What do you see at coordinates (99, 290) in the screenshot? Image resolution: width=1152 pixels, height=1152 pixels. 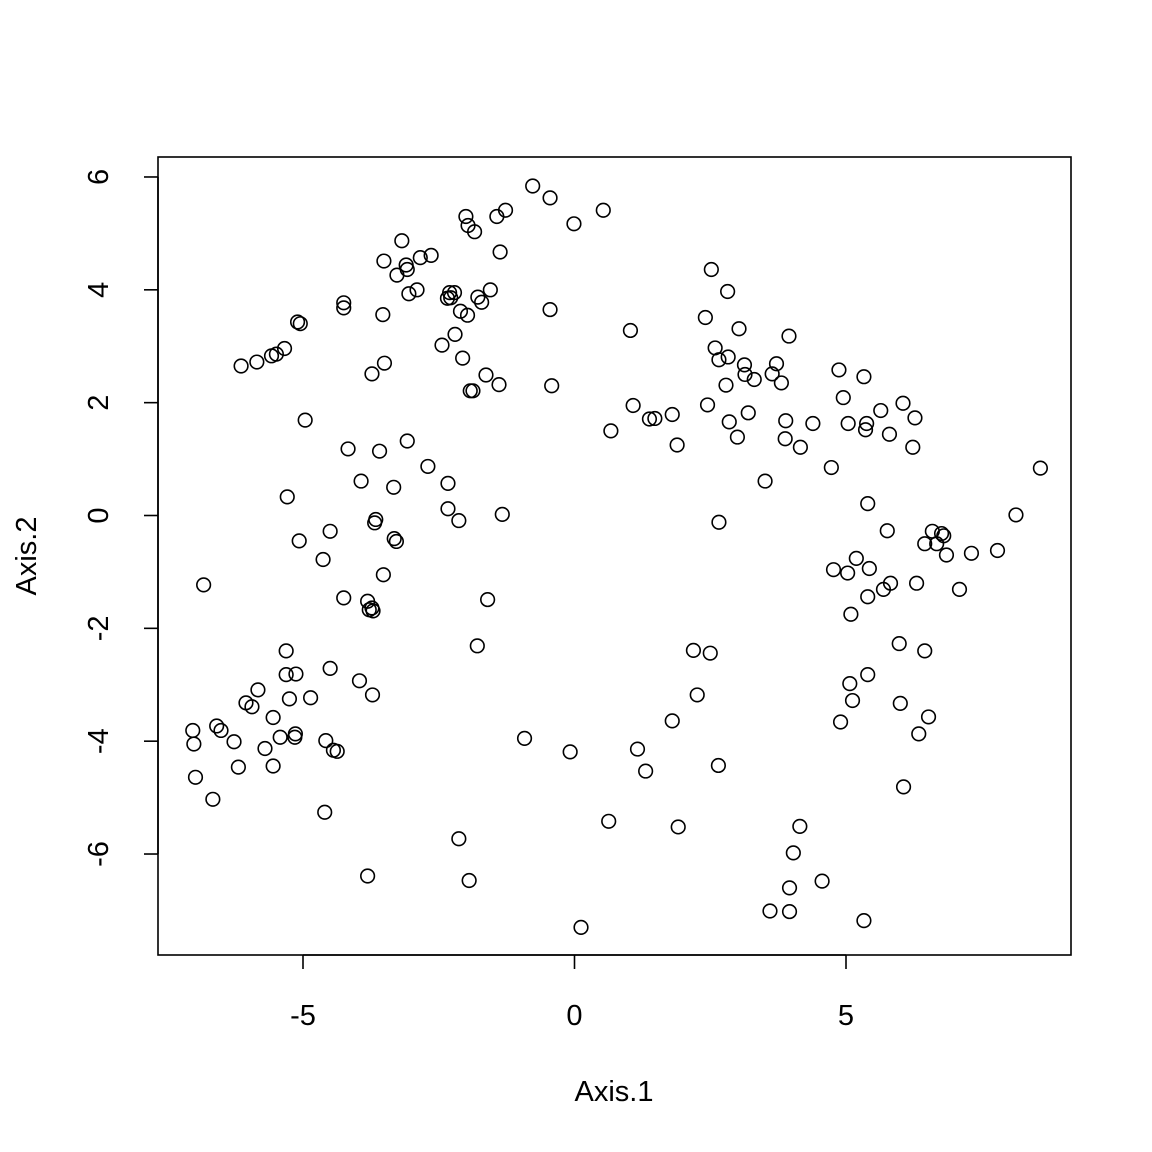 I see `y-tick-label: 4` at bounding box center [99, 290].